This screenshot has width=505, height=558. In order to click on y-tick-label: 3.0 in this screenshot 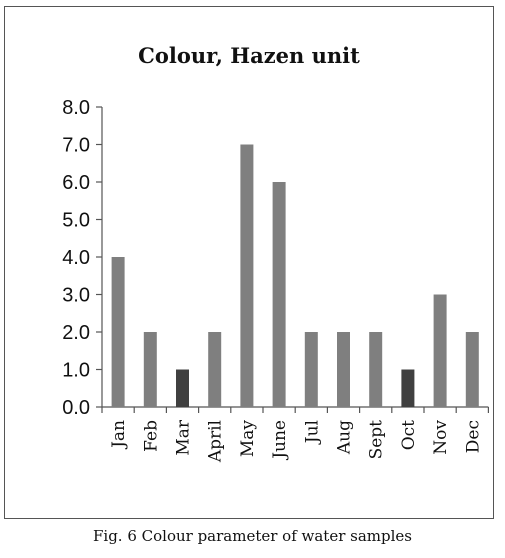, I will do `click(76, 296)`.